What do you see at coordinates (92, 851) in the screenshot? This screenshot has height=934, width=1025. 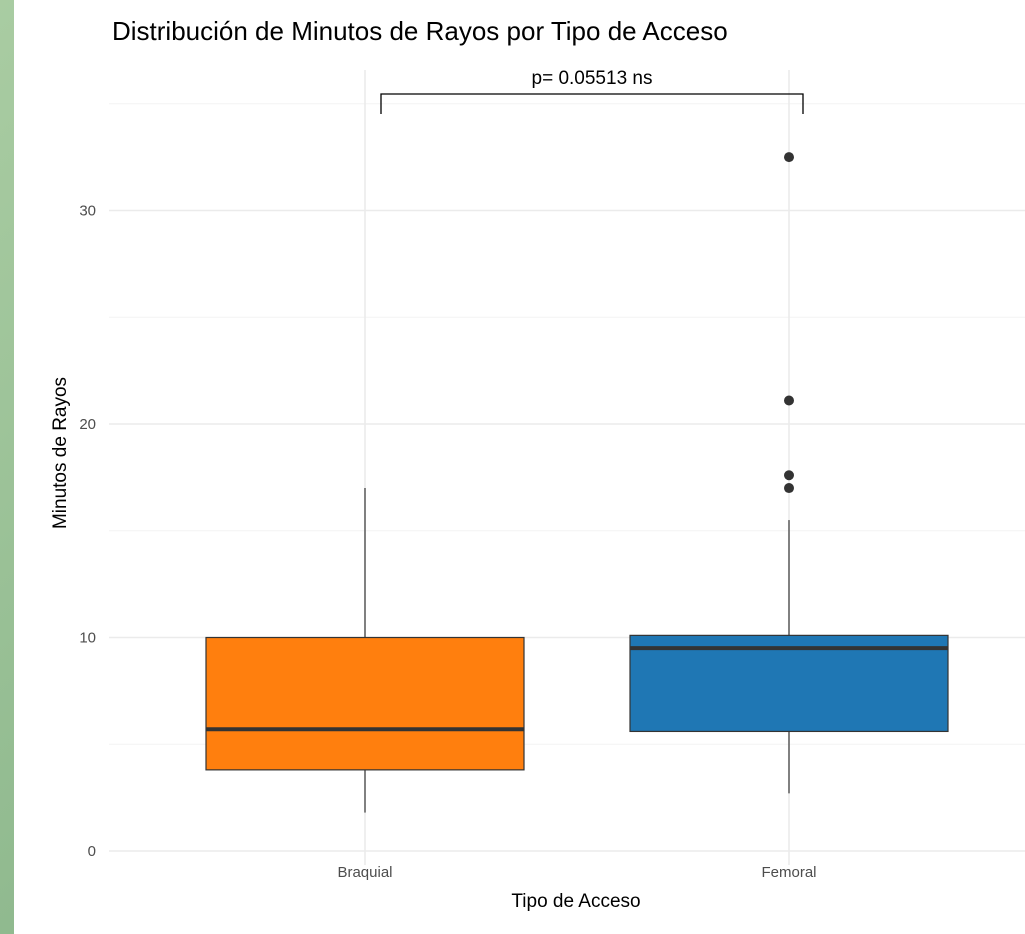 I see `y-tick-label: 0` at bounding box center [92, 851].